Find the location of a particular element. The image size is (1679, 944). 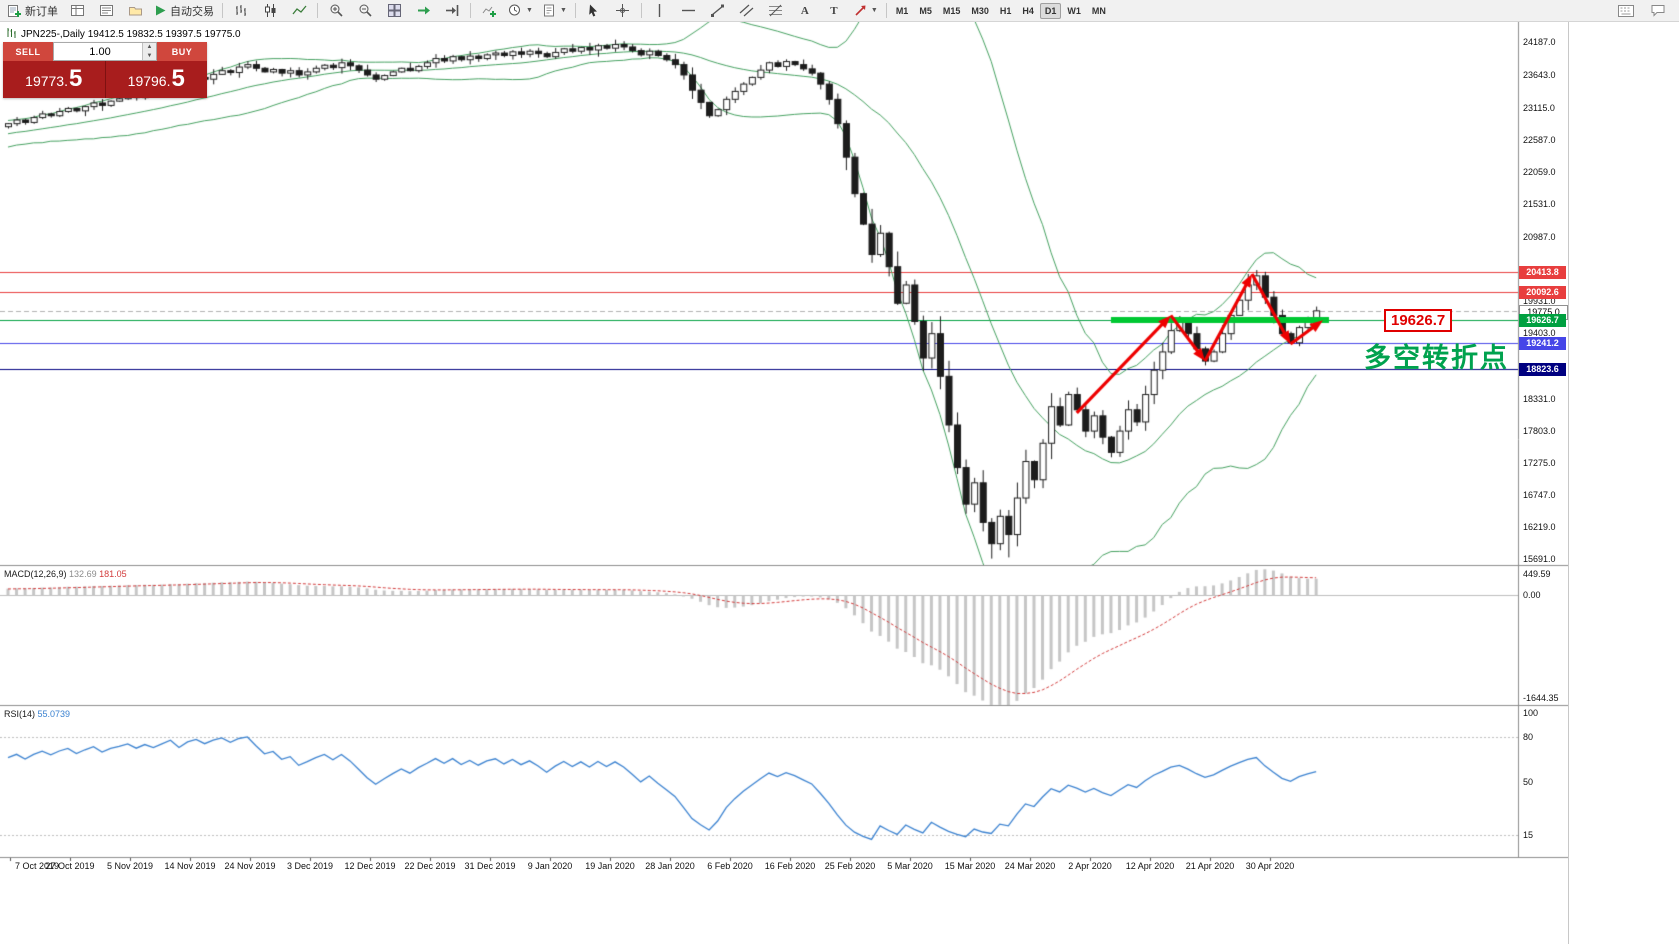

navigator-icon is located at coordinates (135, 11).